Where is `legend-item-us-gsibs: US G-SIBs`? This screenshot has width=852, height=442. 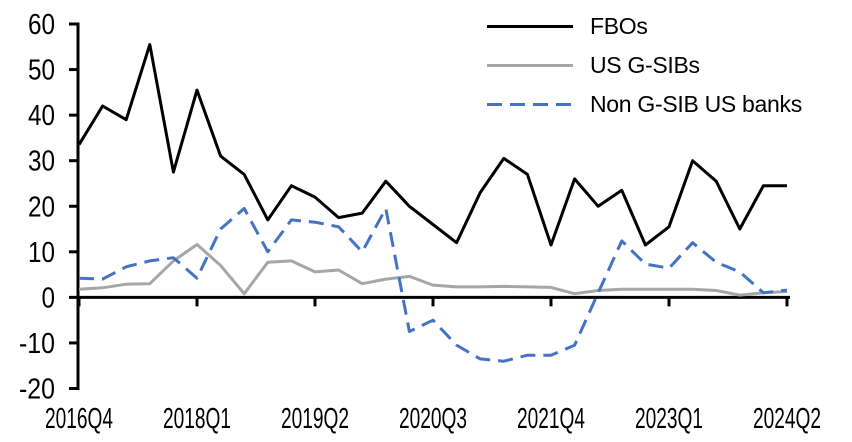 legend-item-us-gsibs: US G-SIBs is located at coordinates (644, 65).